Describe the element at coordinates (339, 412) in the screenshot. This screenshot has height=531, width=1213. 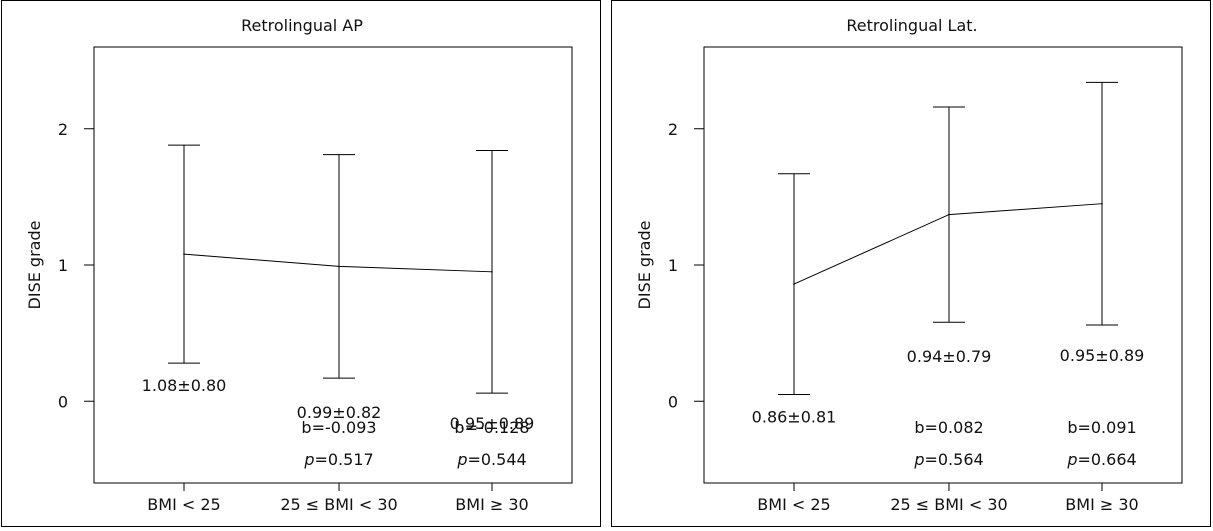
I see `data-label: 0.99±0.82` at that location.